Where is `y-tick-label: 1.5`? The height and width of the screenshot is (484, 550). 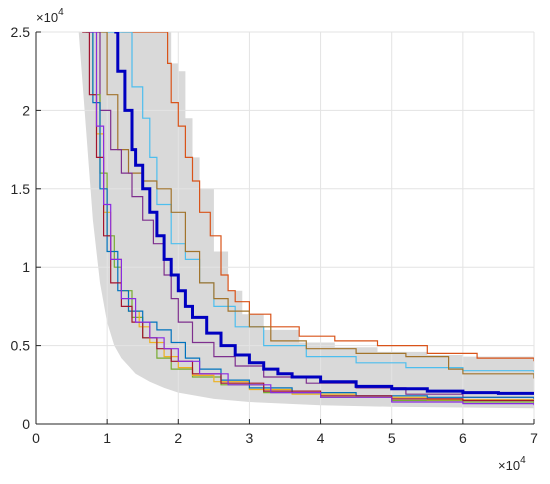
y-tick-label: 1.5 is located at coordinates (21, 189).